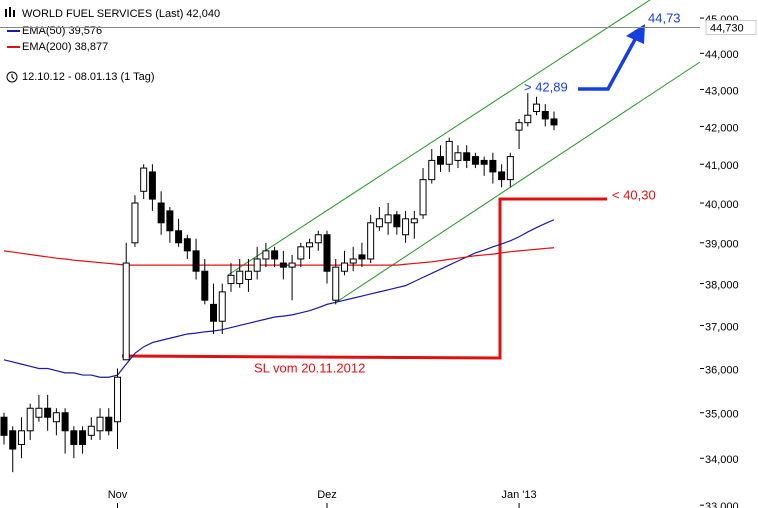 Image resolution: width=758 pixels, height=508 pixels. I want to click on y-tick-label: 43,000, so click(722, 91).